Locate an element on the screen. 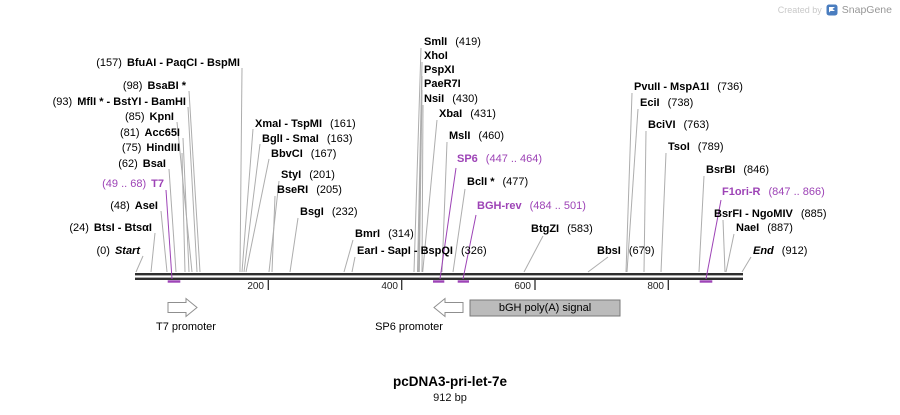 The width and height of the screenshot is (900, 415). site-label-naei: NaeI (887) is located at coordinates (764, 228).